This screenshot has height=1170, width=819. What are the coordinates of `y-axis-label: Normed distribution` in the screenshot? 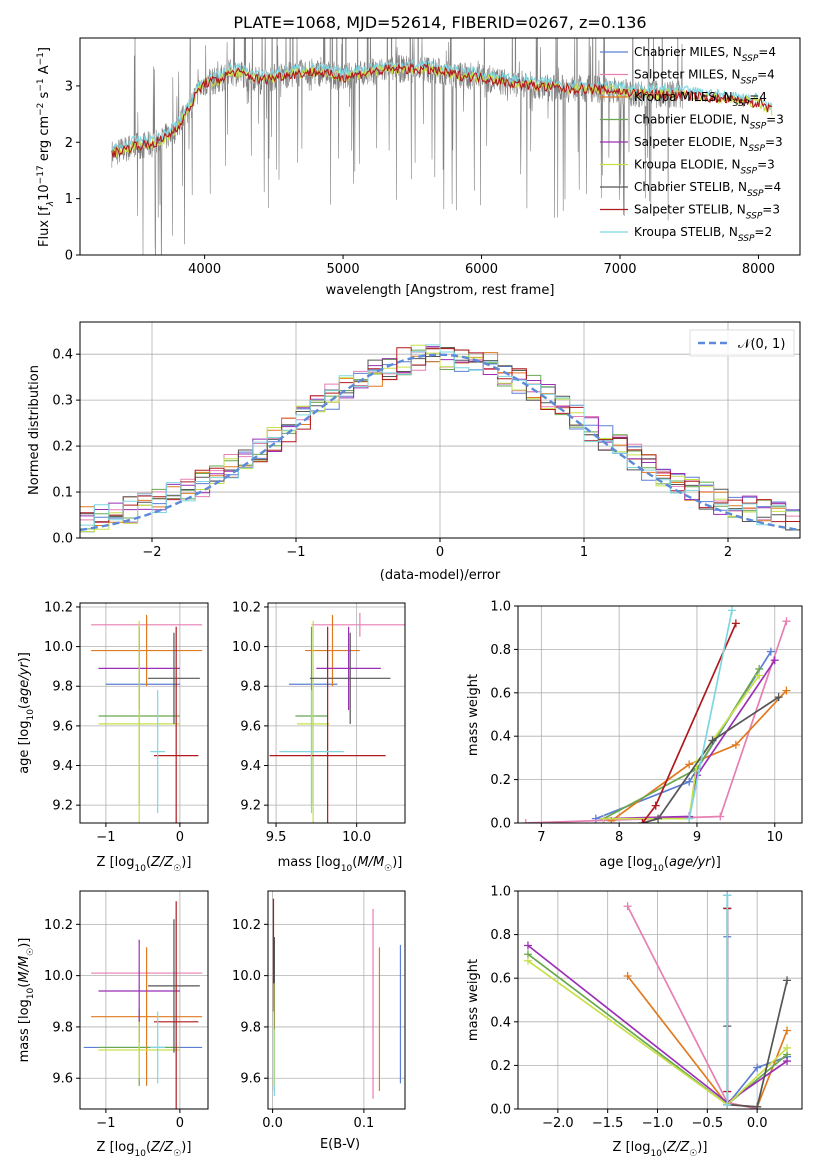 It's located at (34, 430).